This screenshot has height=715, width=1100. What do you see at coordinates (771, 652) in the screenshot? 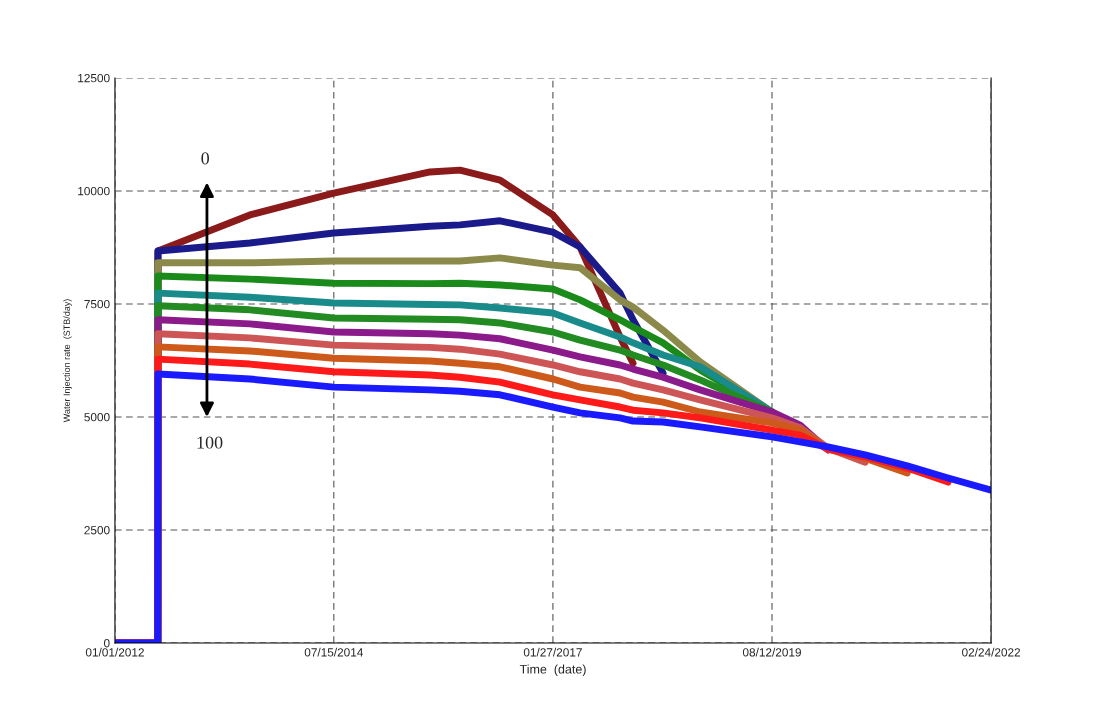
I see `x-tick-label: 08/12/2019` at bounding box center [771, 652].